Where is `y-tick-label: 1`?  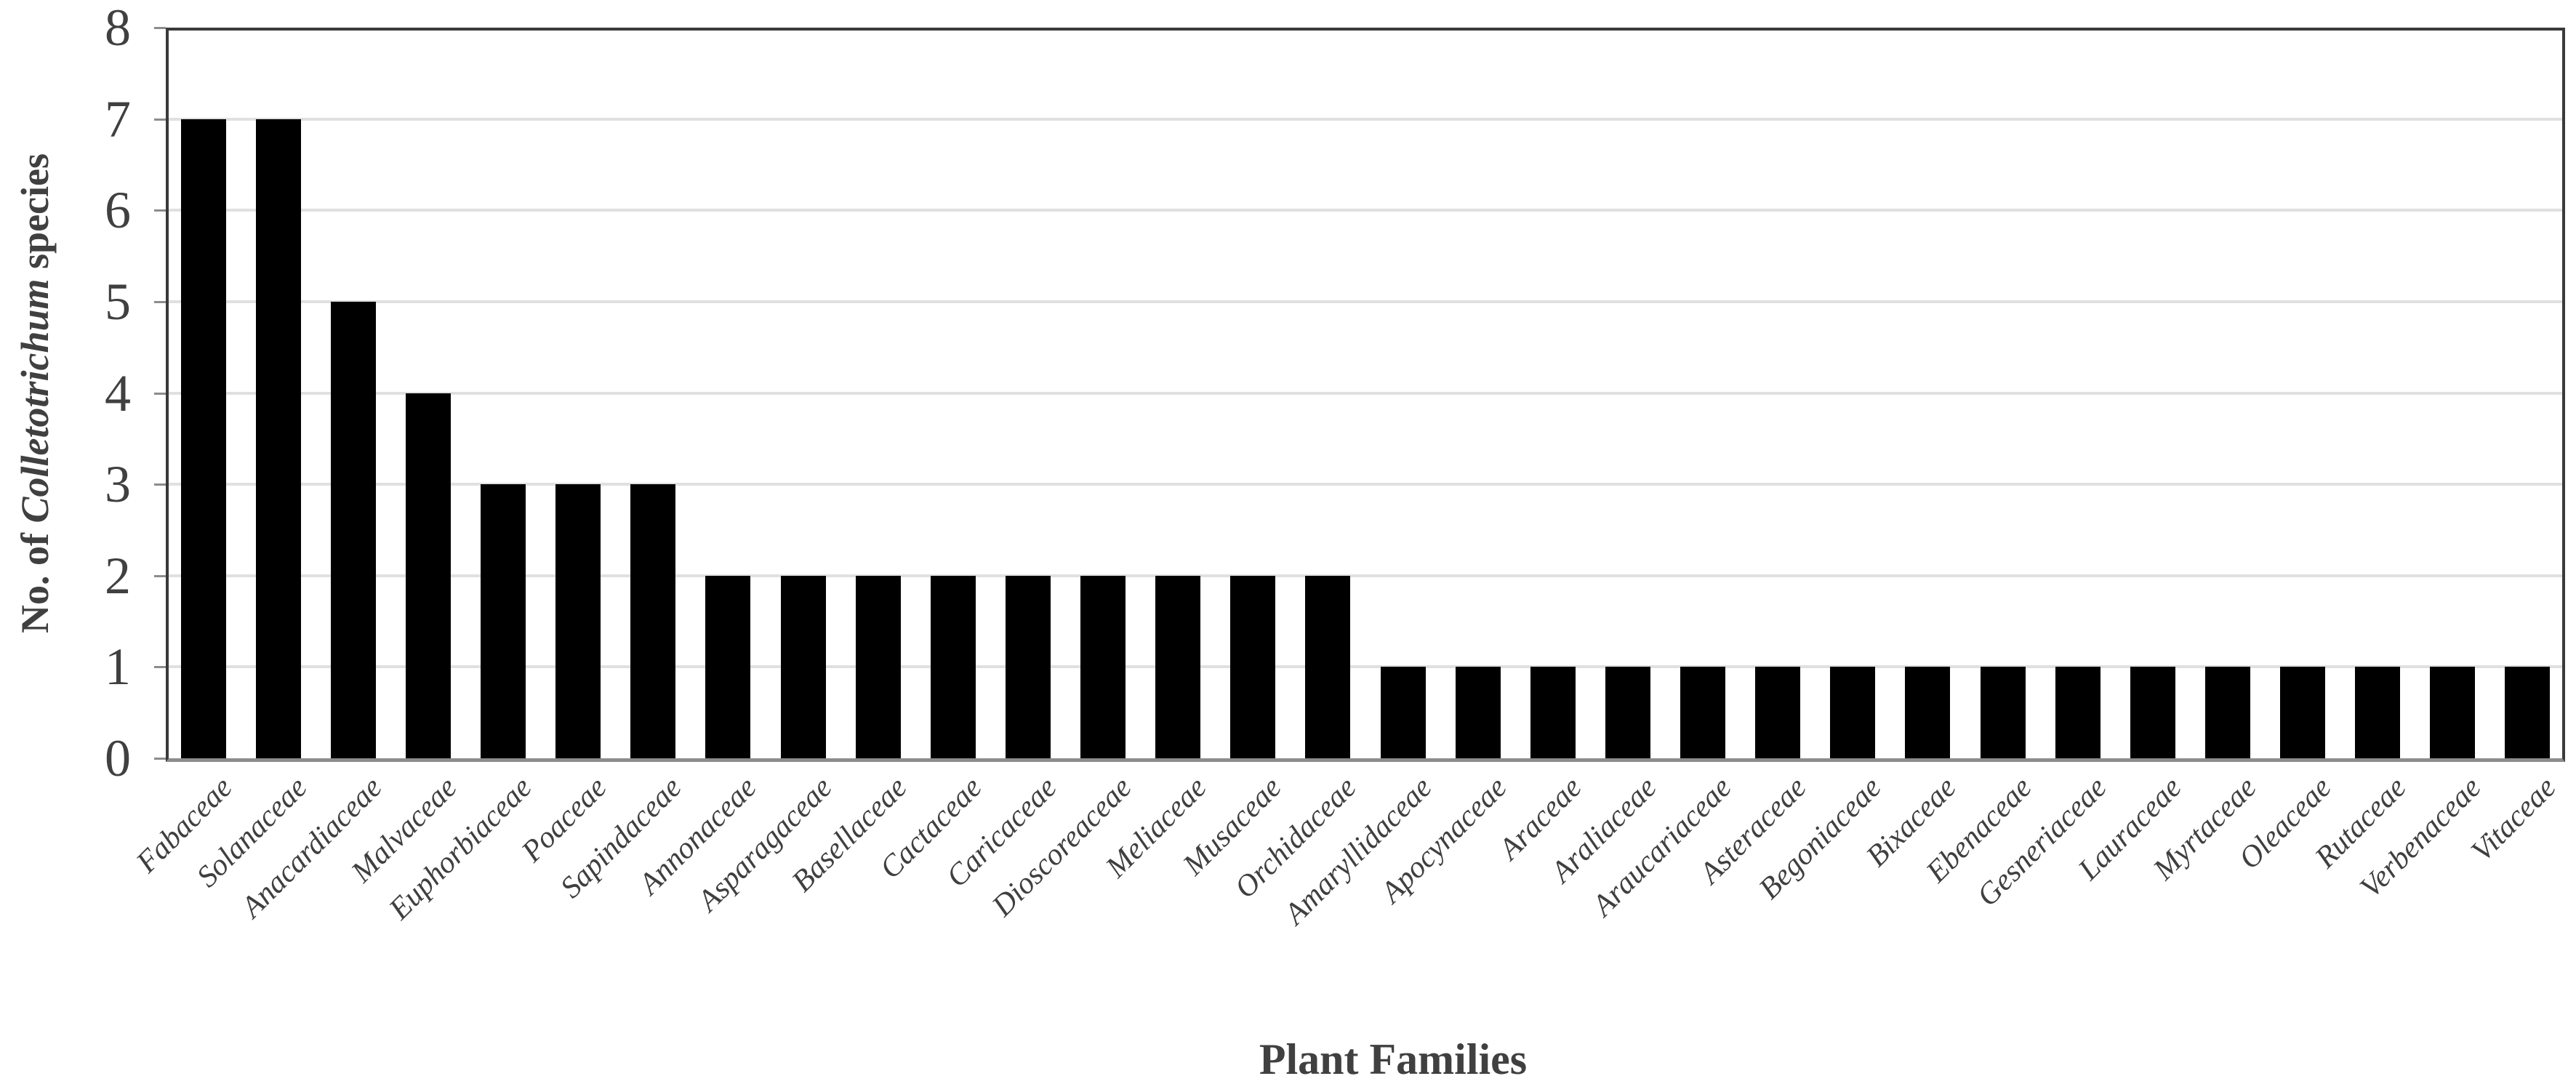
y-tick-label: 1 is located at coordinates (118, 667).